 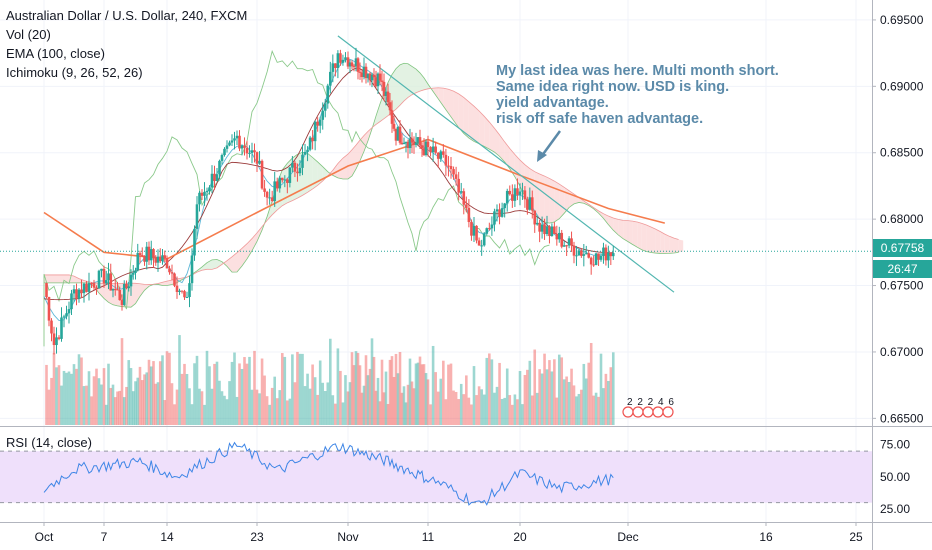 I want to click on ichimoku-indicator-label: Ichimoku (9, 26, 52, 26), so click(x=74, y=72).